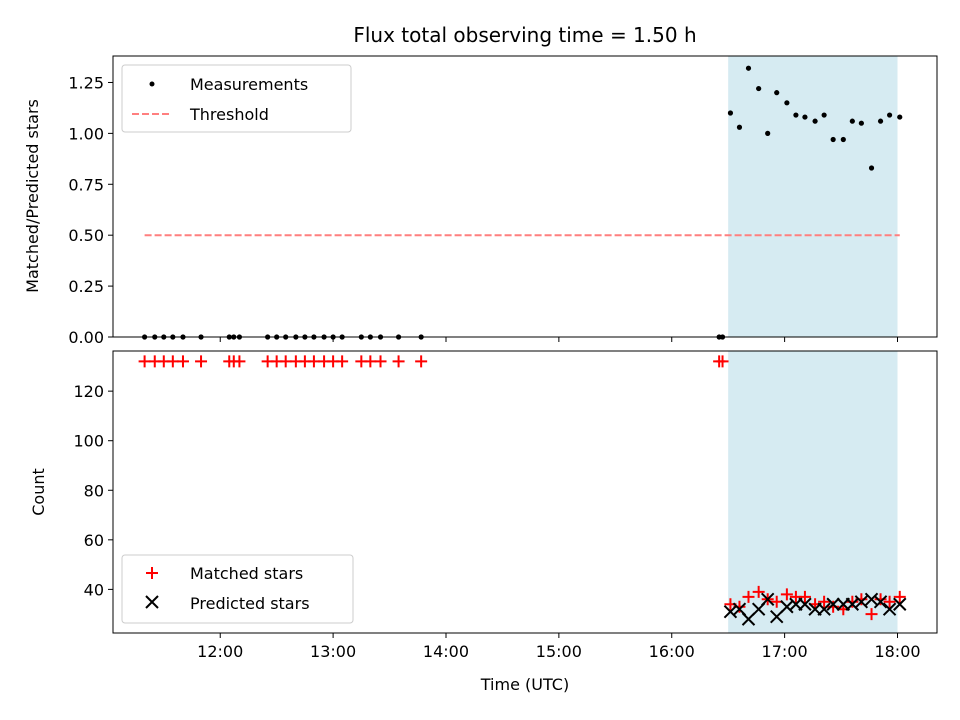 The height and width of the screenshot is (720, 960). I want to click on legend-predicted-label: Predicted stars, so click(250, 603).